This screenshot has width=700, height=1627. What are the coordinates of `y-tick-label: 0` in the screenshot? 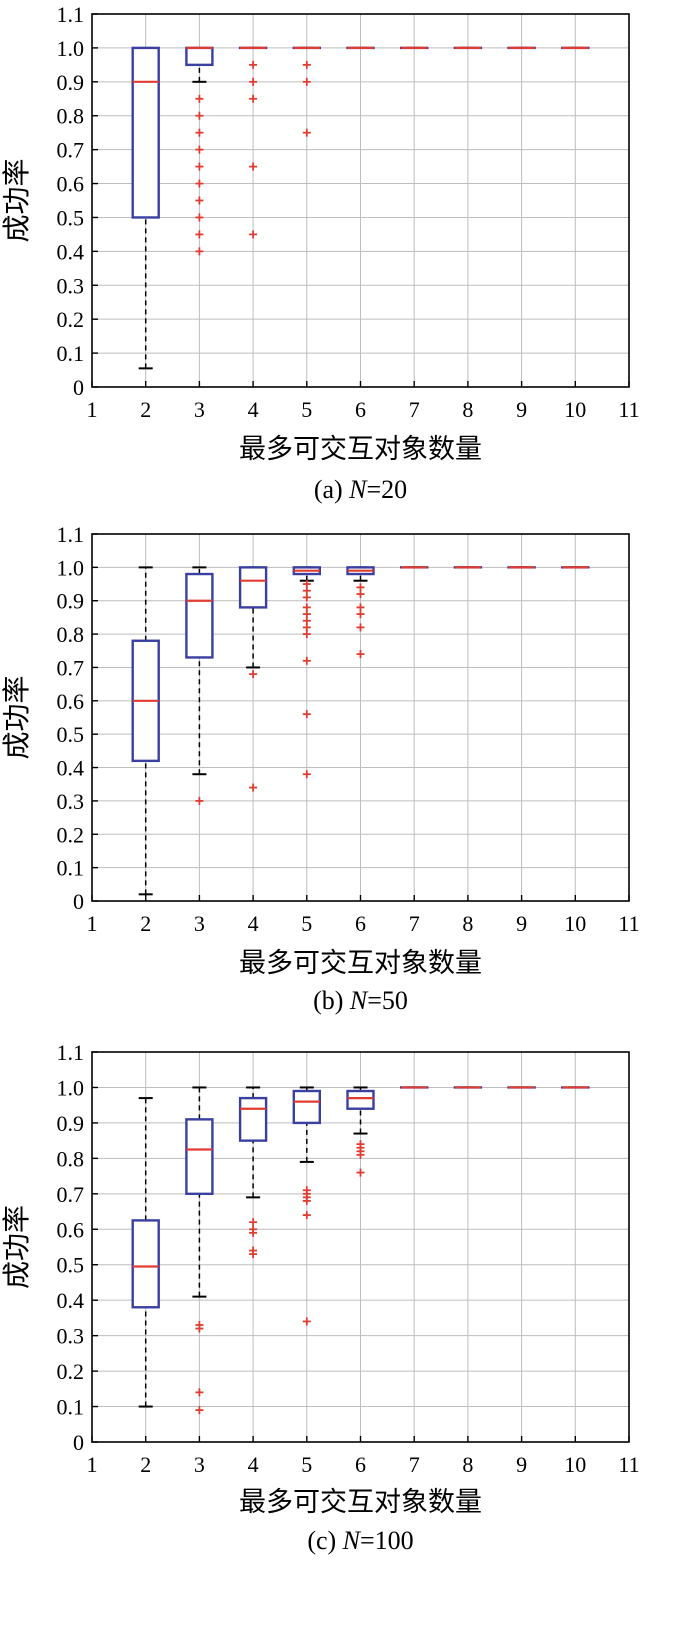 It's located at (78, 901).